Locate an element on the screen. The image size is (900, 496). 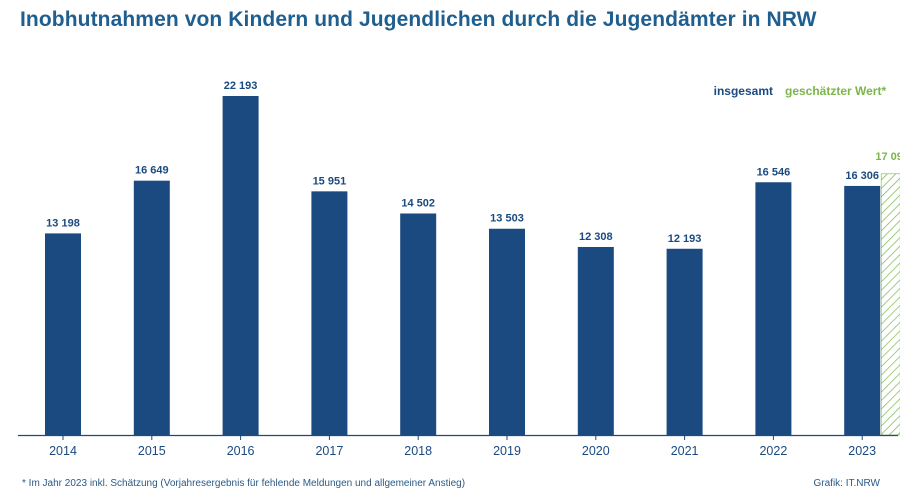
data-label-2018: 14 502 is located at coordinates (418, 203).